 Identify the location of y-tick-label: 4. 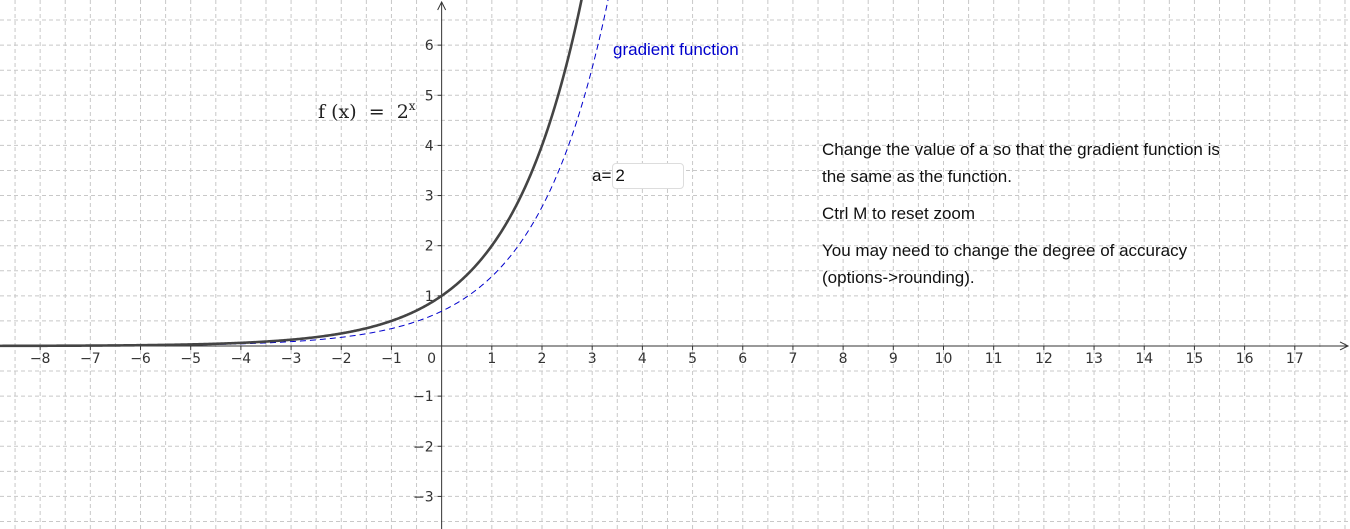
(429, 146).